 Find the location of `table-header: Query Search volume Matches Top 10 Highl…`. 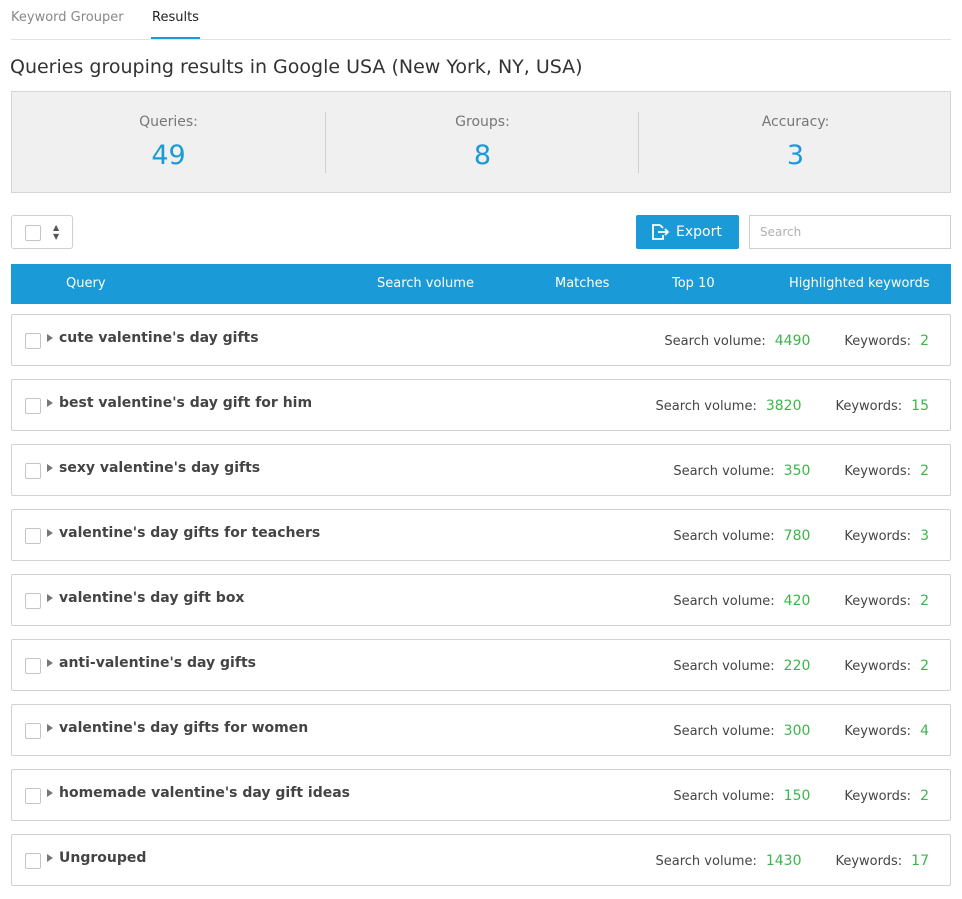

table-header: Query Search volume Matches Top 10 Highl… is located at coordinates (481, 284).